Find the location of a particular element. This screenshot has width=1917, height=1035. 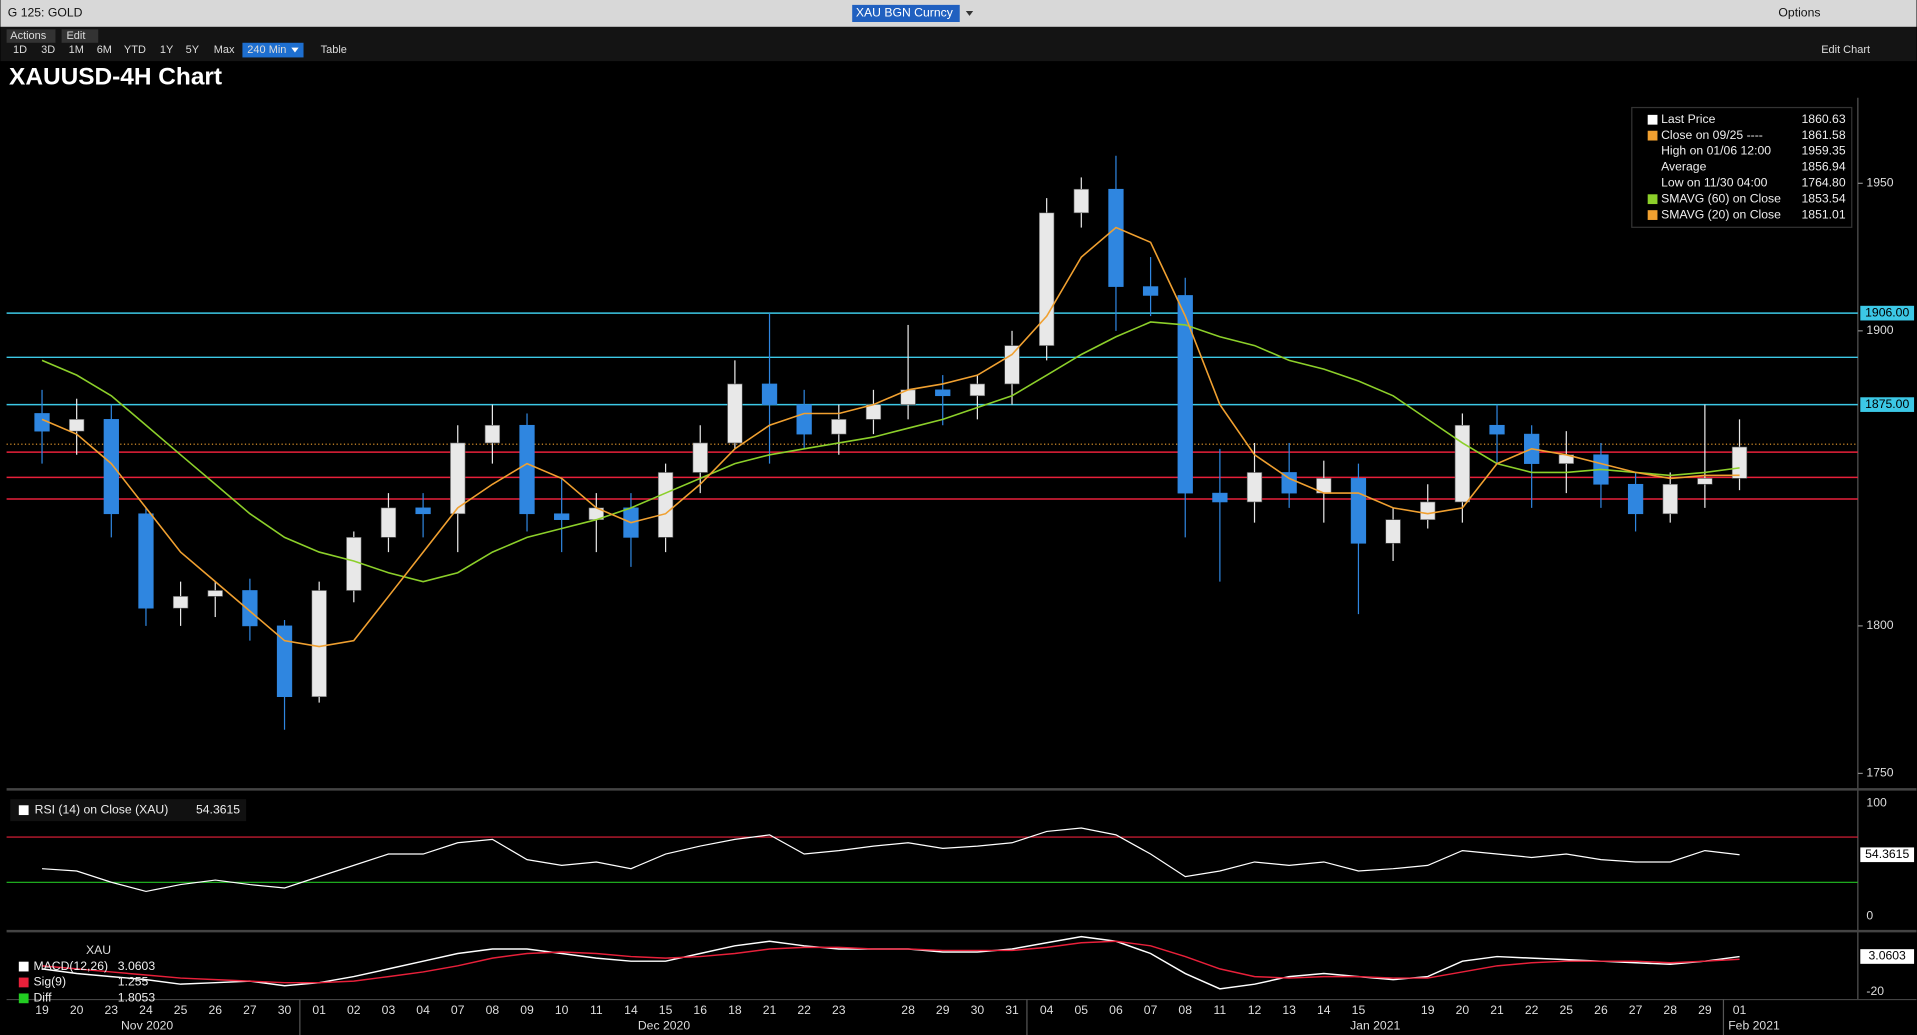

range-button: YTD is located at coordinates (135, 50).